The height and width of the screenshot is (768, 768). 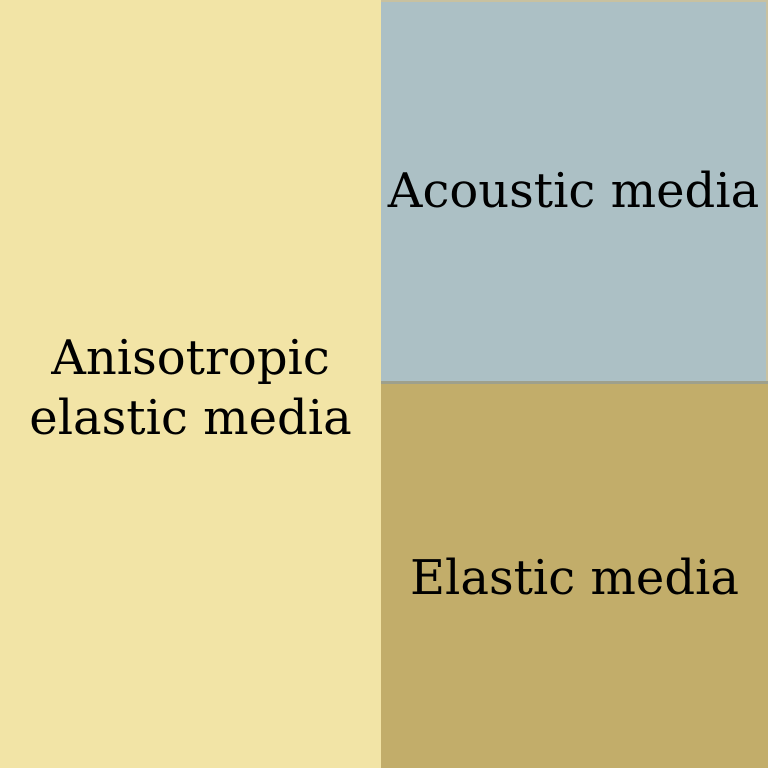 I want to click on anisotropic-label-line-1: Anisotropic, so click(x=190, y=358).